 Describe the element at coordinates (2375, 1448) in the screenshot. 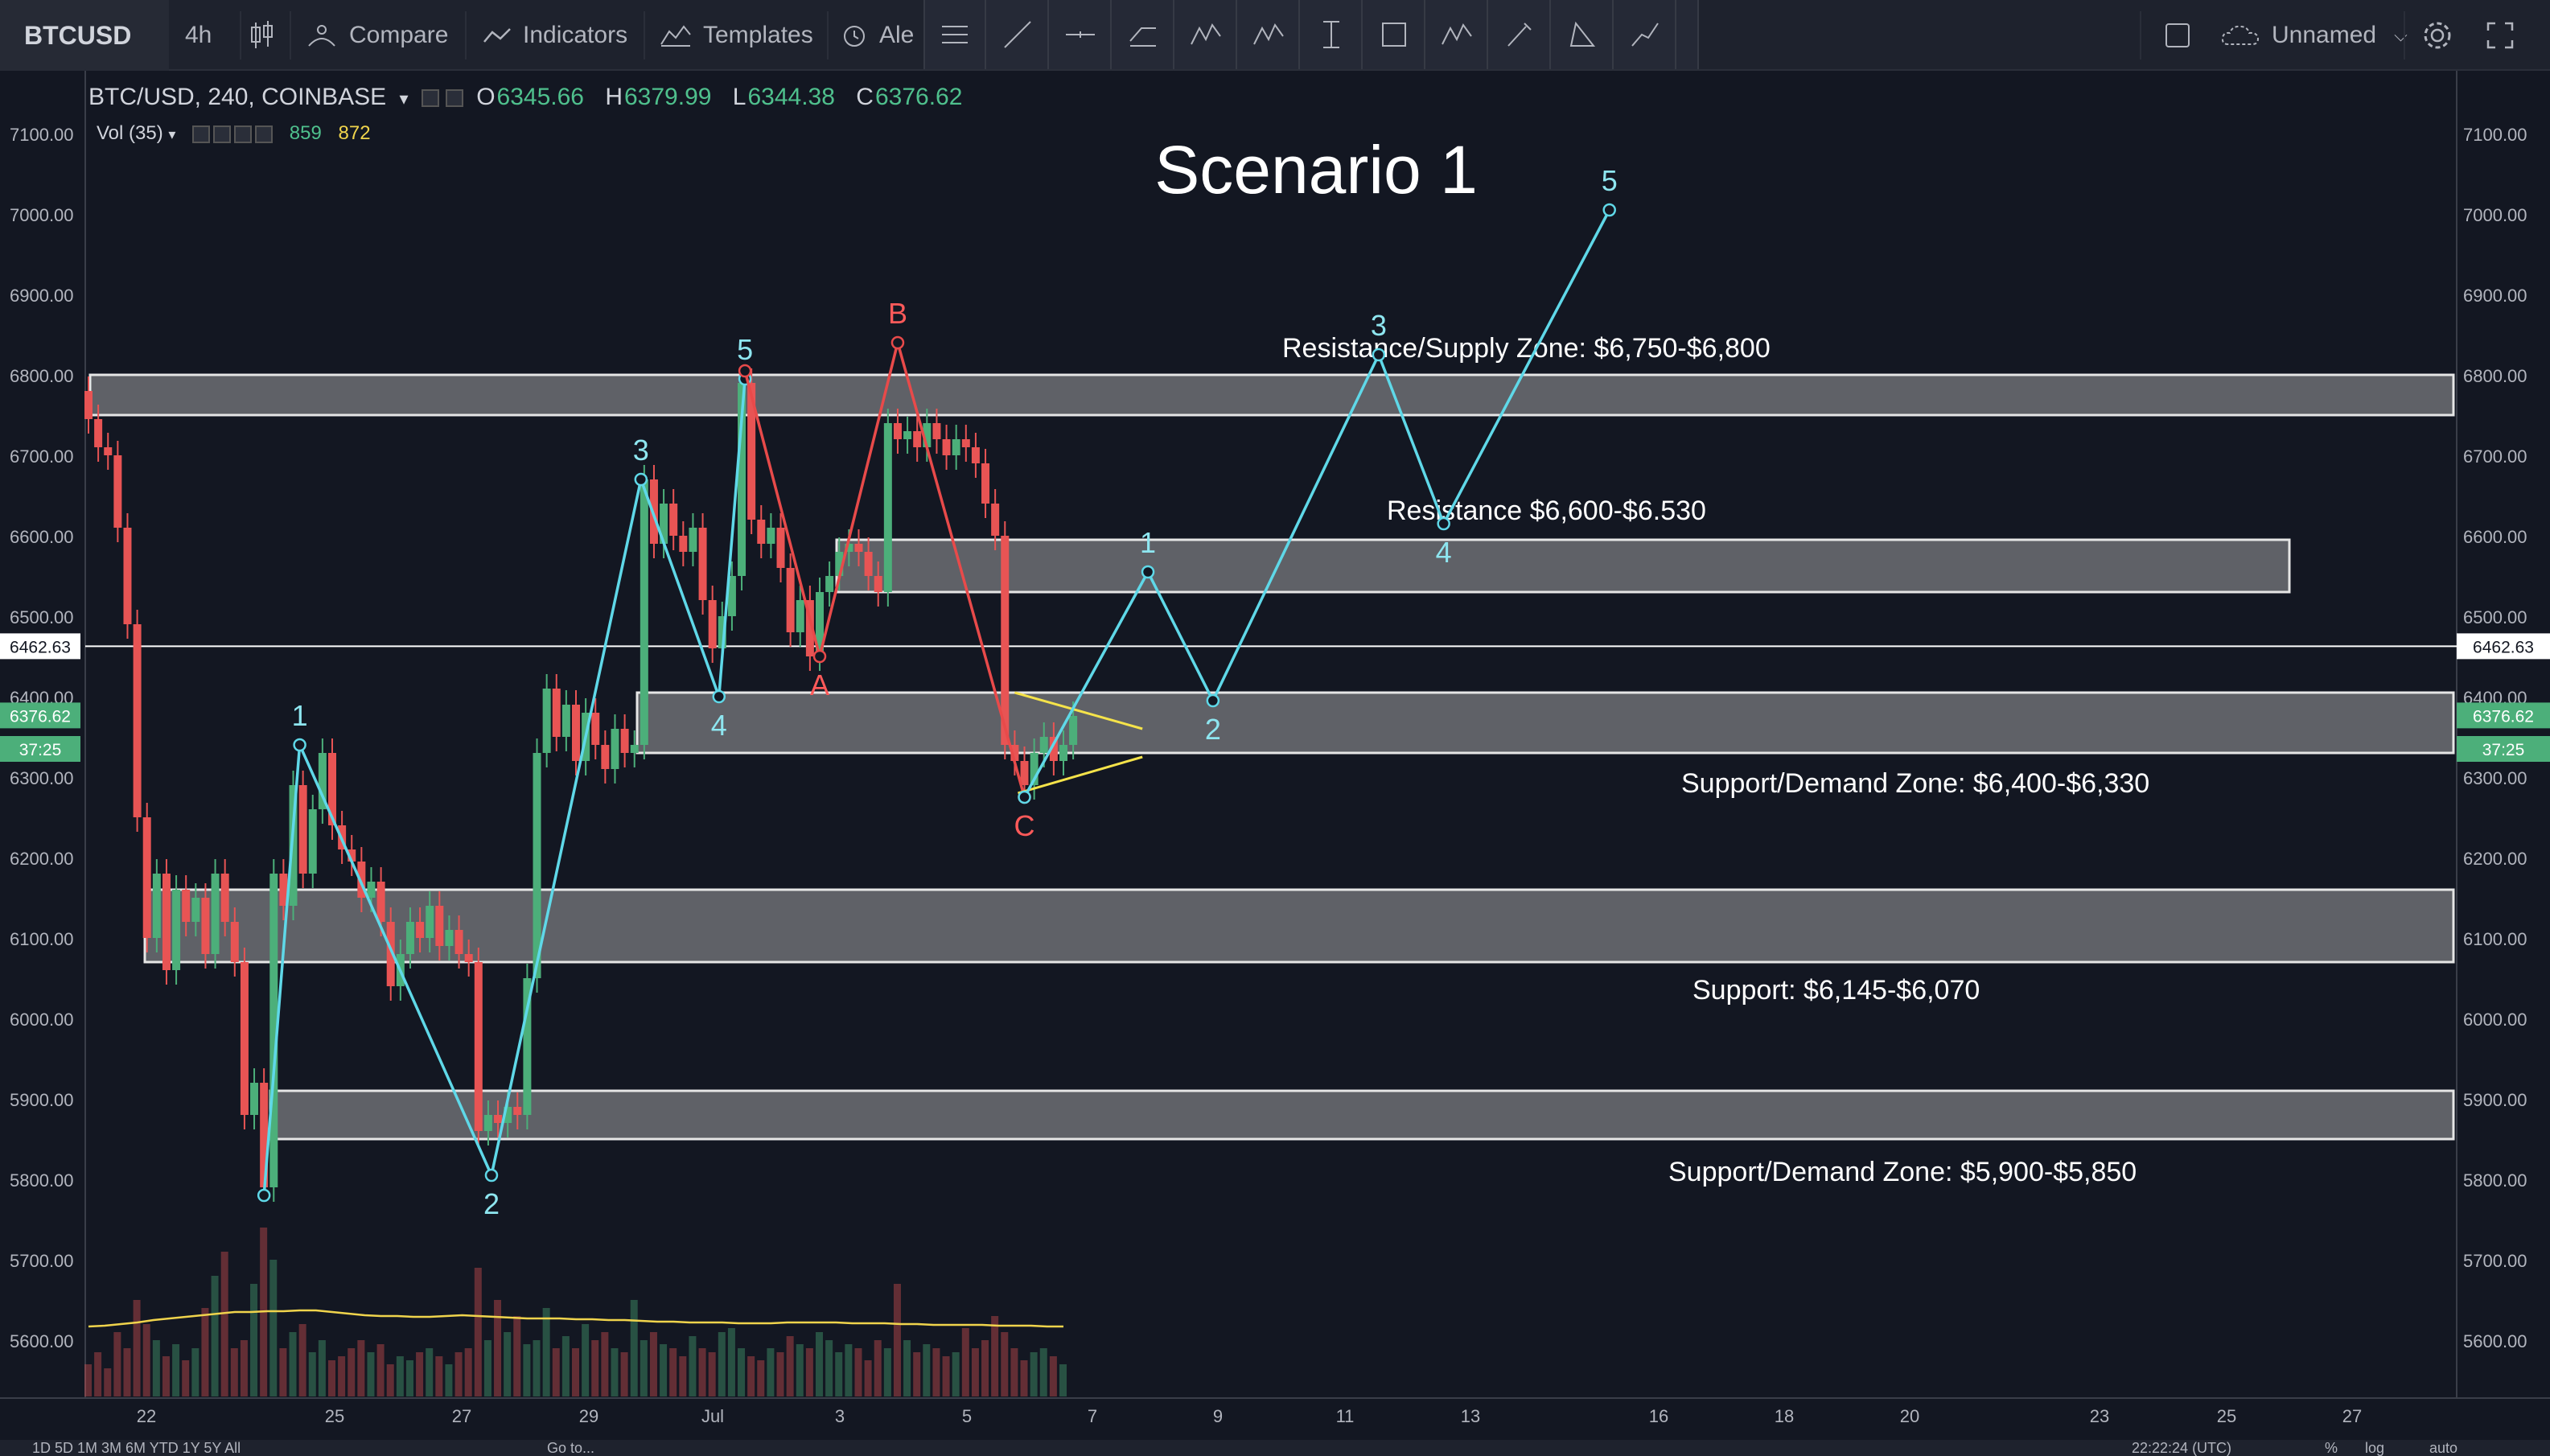

I see `log-toggle: log` at that location.